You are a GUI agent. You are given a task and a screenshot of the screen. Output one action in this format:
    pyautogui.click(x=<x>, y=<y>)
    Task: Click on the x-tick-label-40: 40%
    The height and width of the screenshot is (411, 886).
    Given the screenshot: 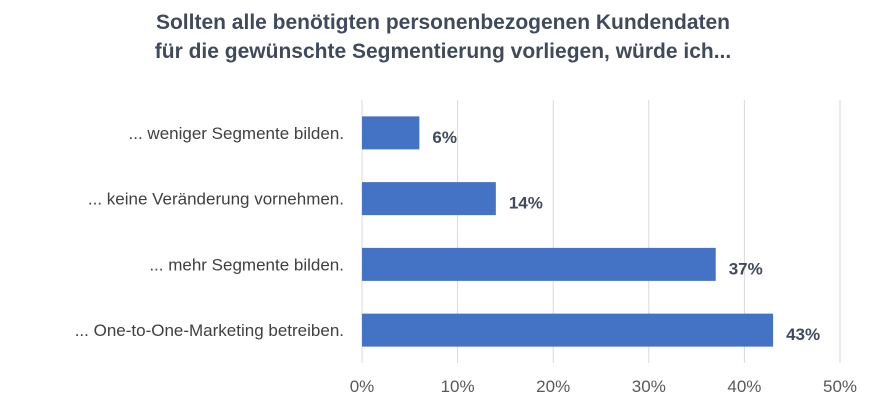 What is the action you would take?
    pyautogui.click(x=744, y=386)
    